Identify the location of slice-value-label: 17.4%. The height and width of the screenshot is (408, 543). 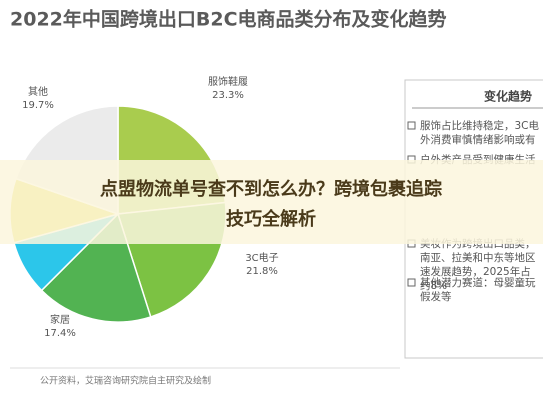
(60, 333).